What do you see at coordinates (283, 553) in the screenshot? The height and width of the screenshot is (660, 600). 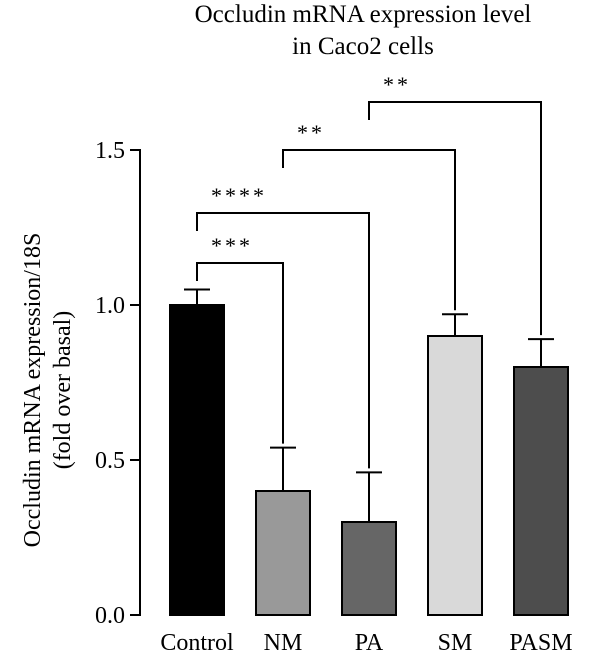 I see `bar-nm` at bounding box center [283, 553].